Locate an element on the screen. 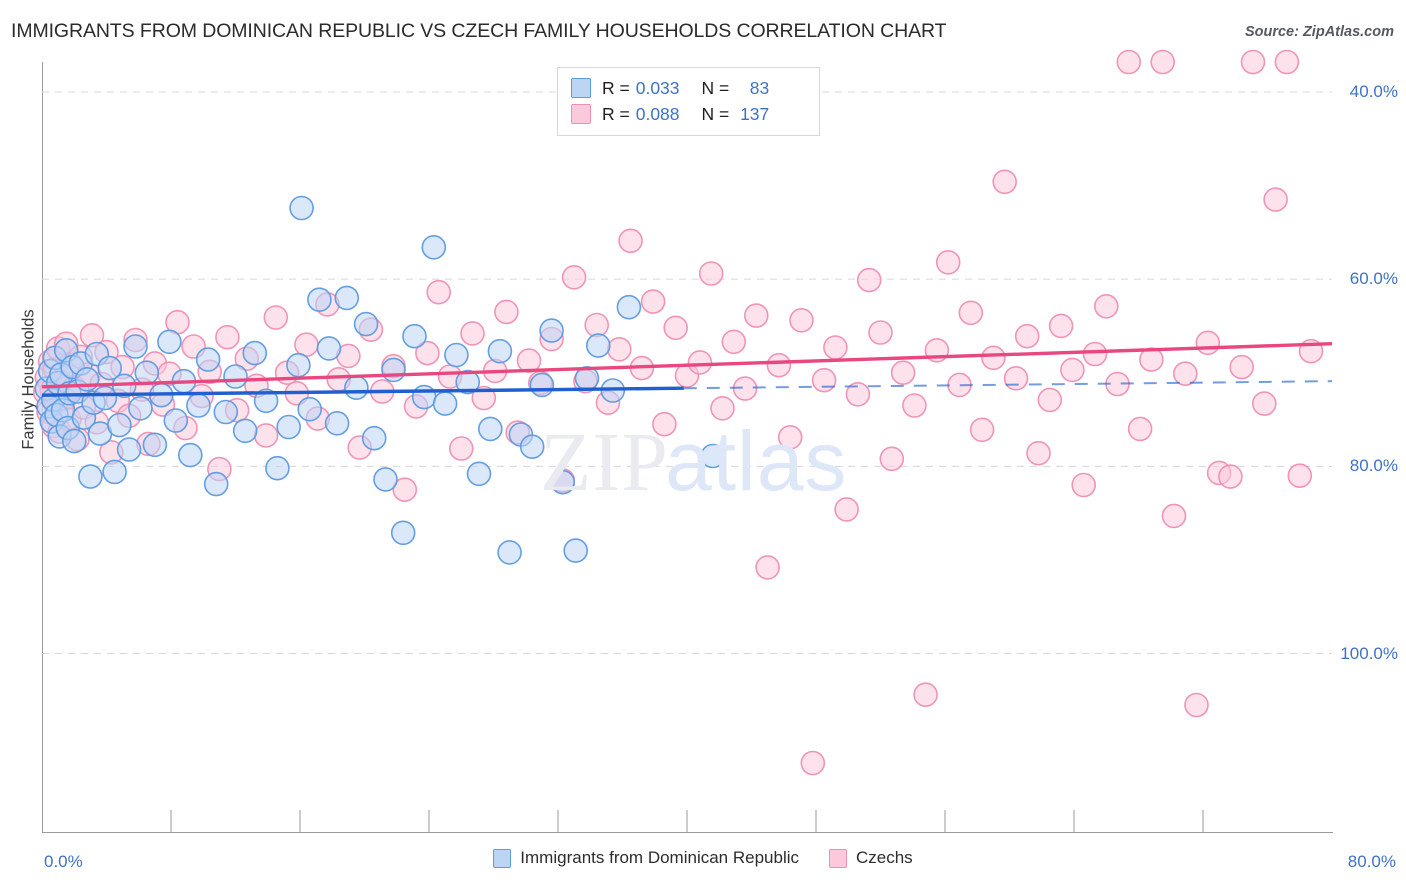 The image size is (1406, 892). n-value-czechs: 137 is located at coordinates (755, 113).